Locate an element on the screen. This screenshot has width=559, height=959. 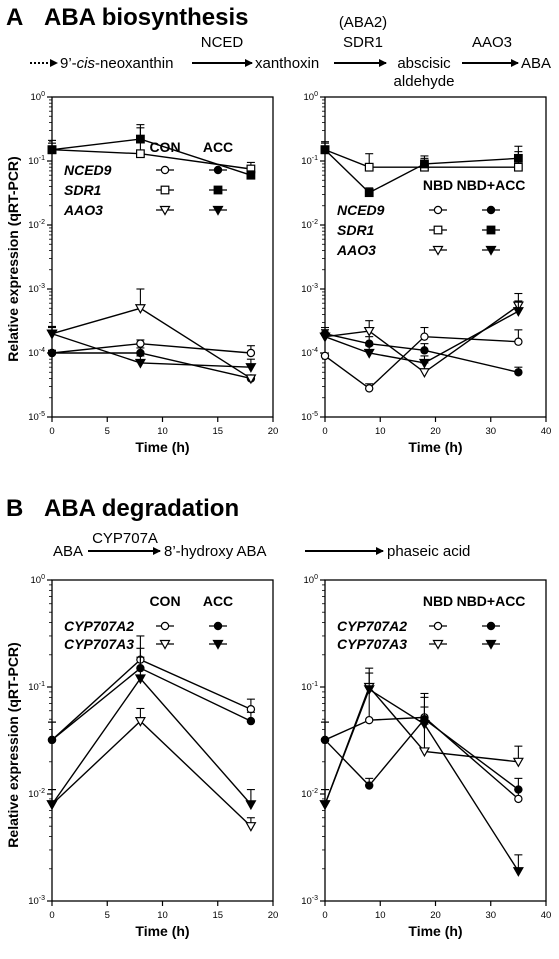
legend-gene-label: AAO3 is located at coordinates (83, 210).